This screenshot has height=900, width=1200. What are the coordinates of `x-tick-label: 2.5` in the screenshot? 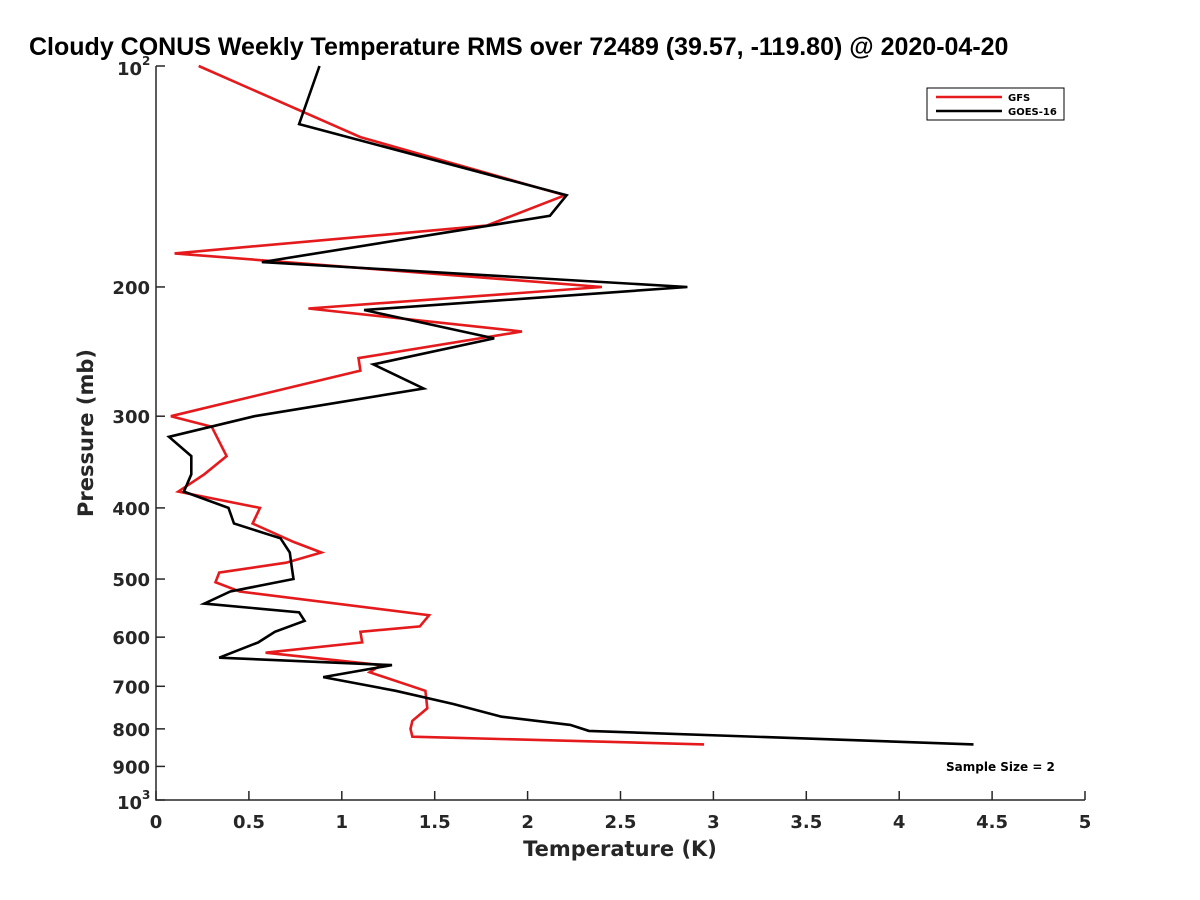 It's located at (621, 822).